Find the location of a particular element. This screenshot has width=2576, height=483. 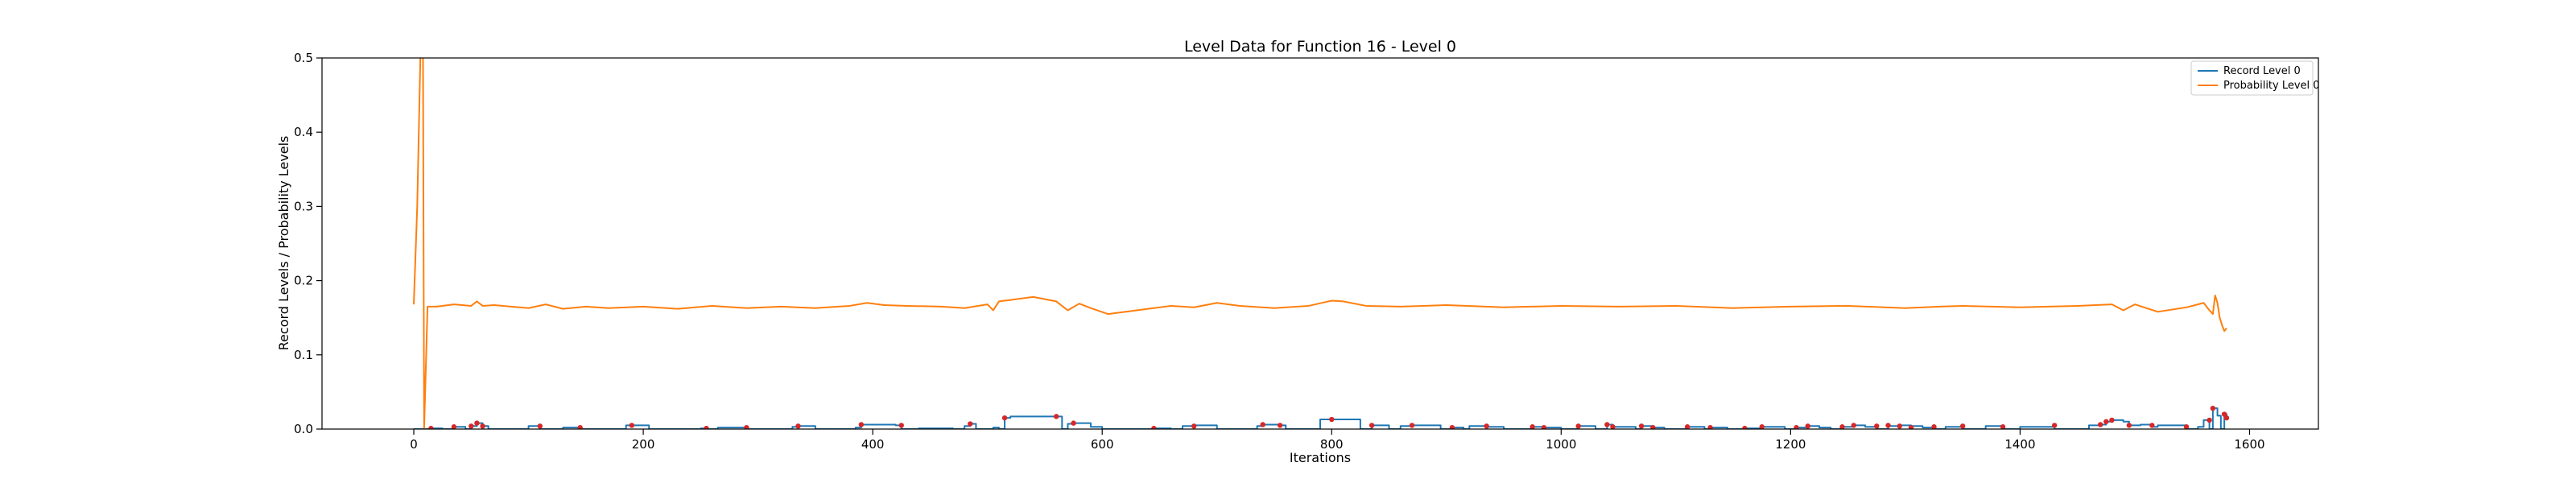

x-axis: 0 200 400 600 800 1000 1200 1400 1600 is located at coordinates (1337, 441).